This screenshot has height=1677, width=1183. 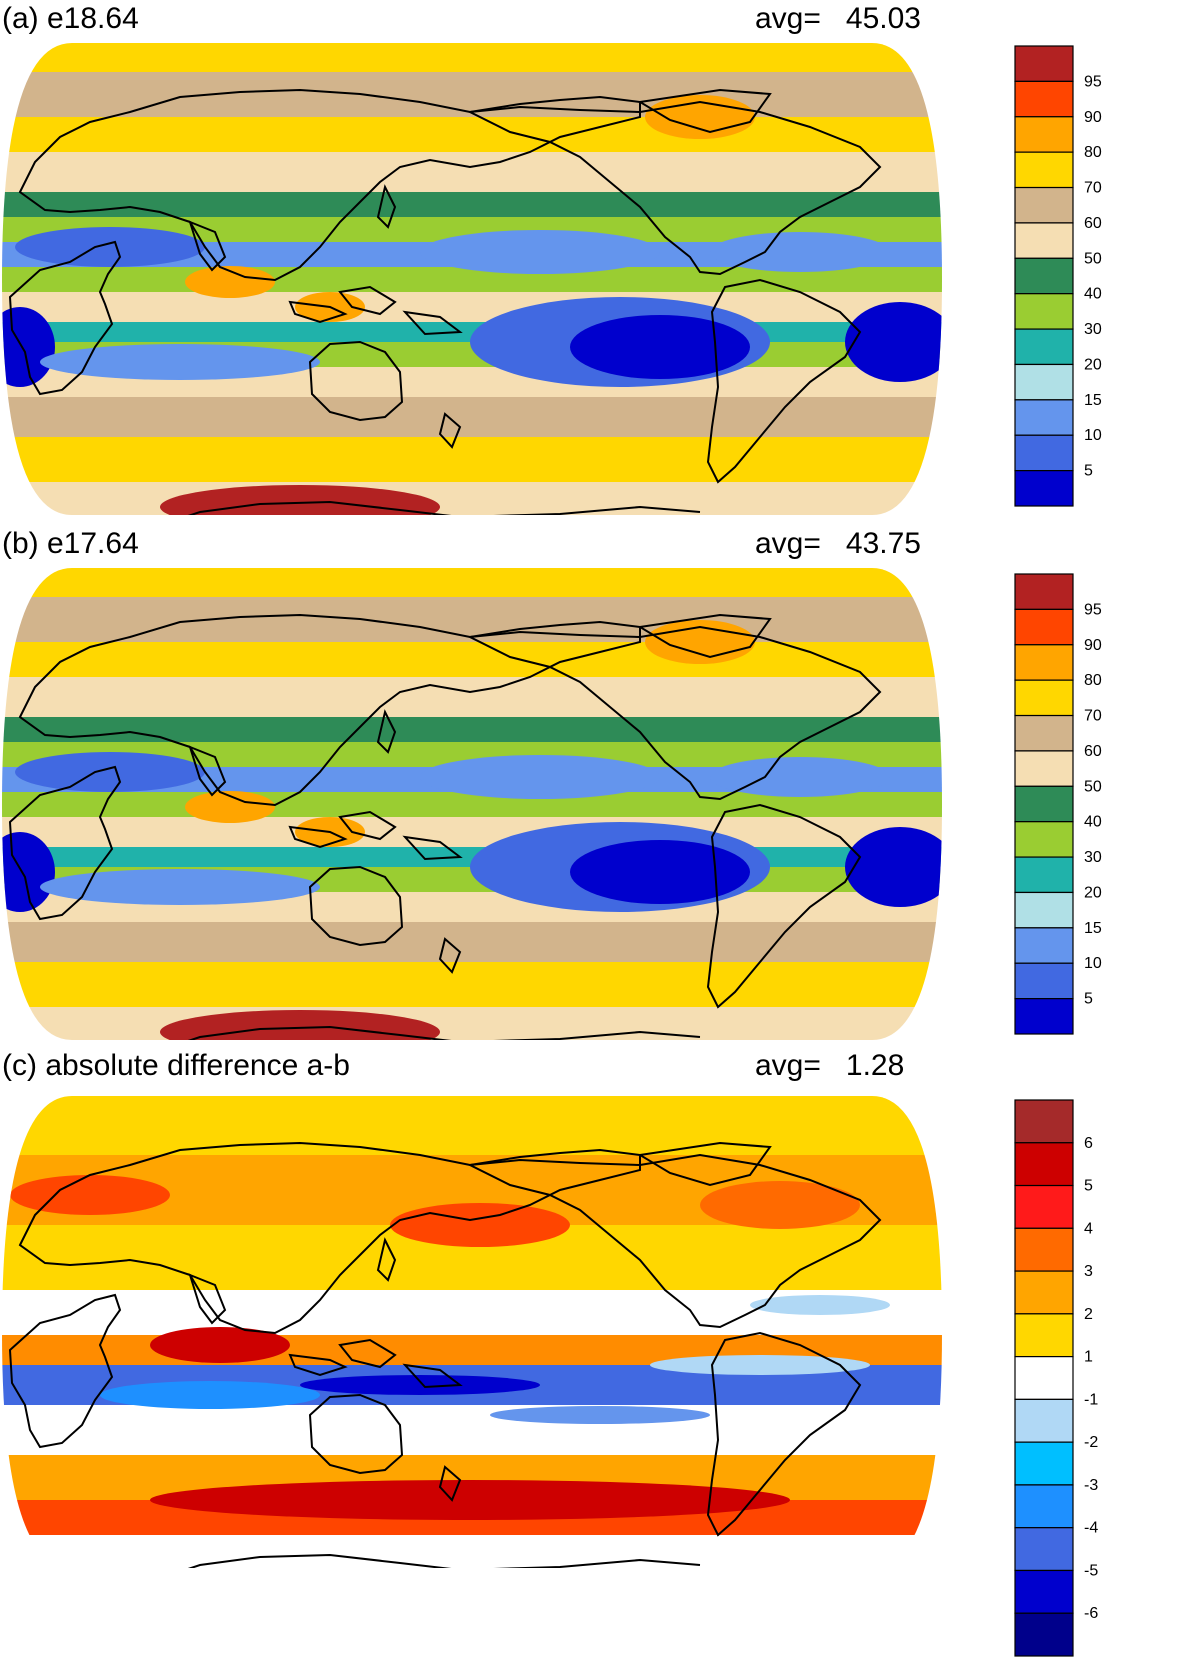 What do you see at coordinates (1091, 1528) in the screenshot?
I see `colorbar-tick-label: -4` at bounding box center [1091, 1528].